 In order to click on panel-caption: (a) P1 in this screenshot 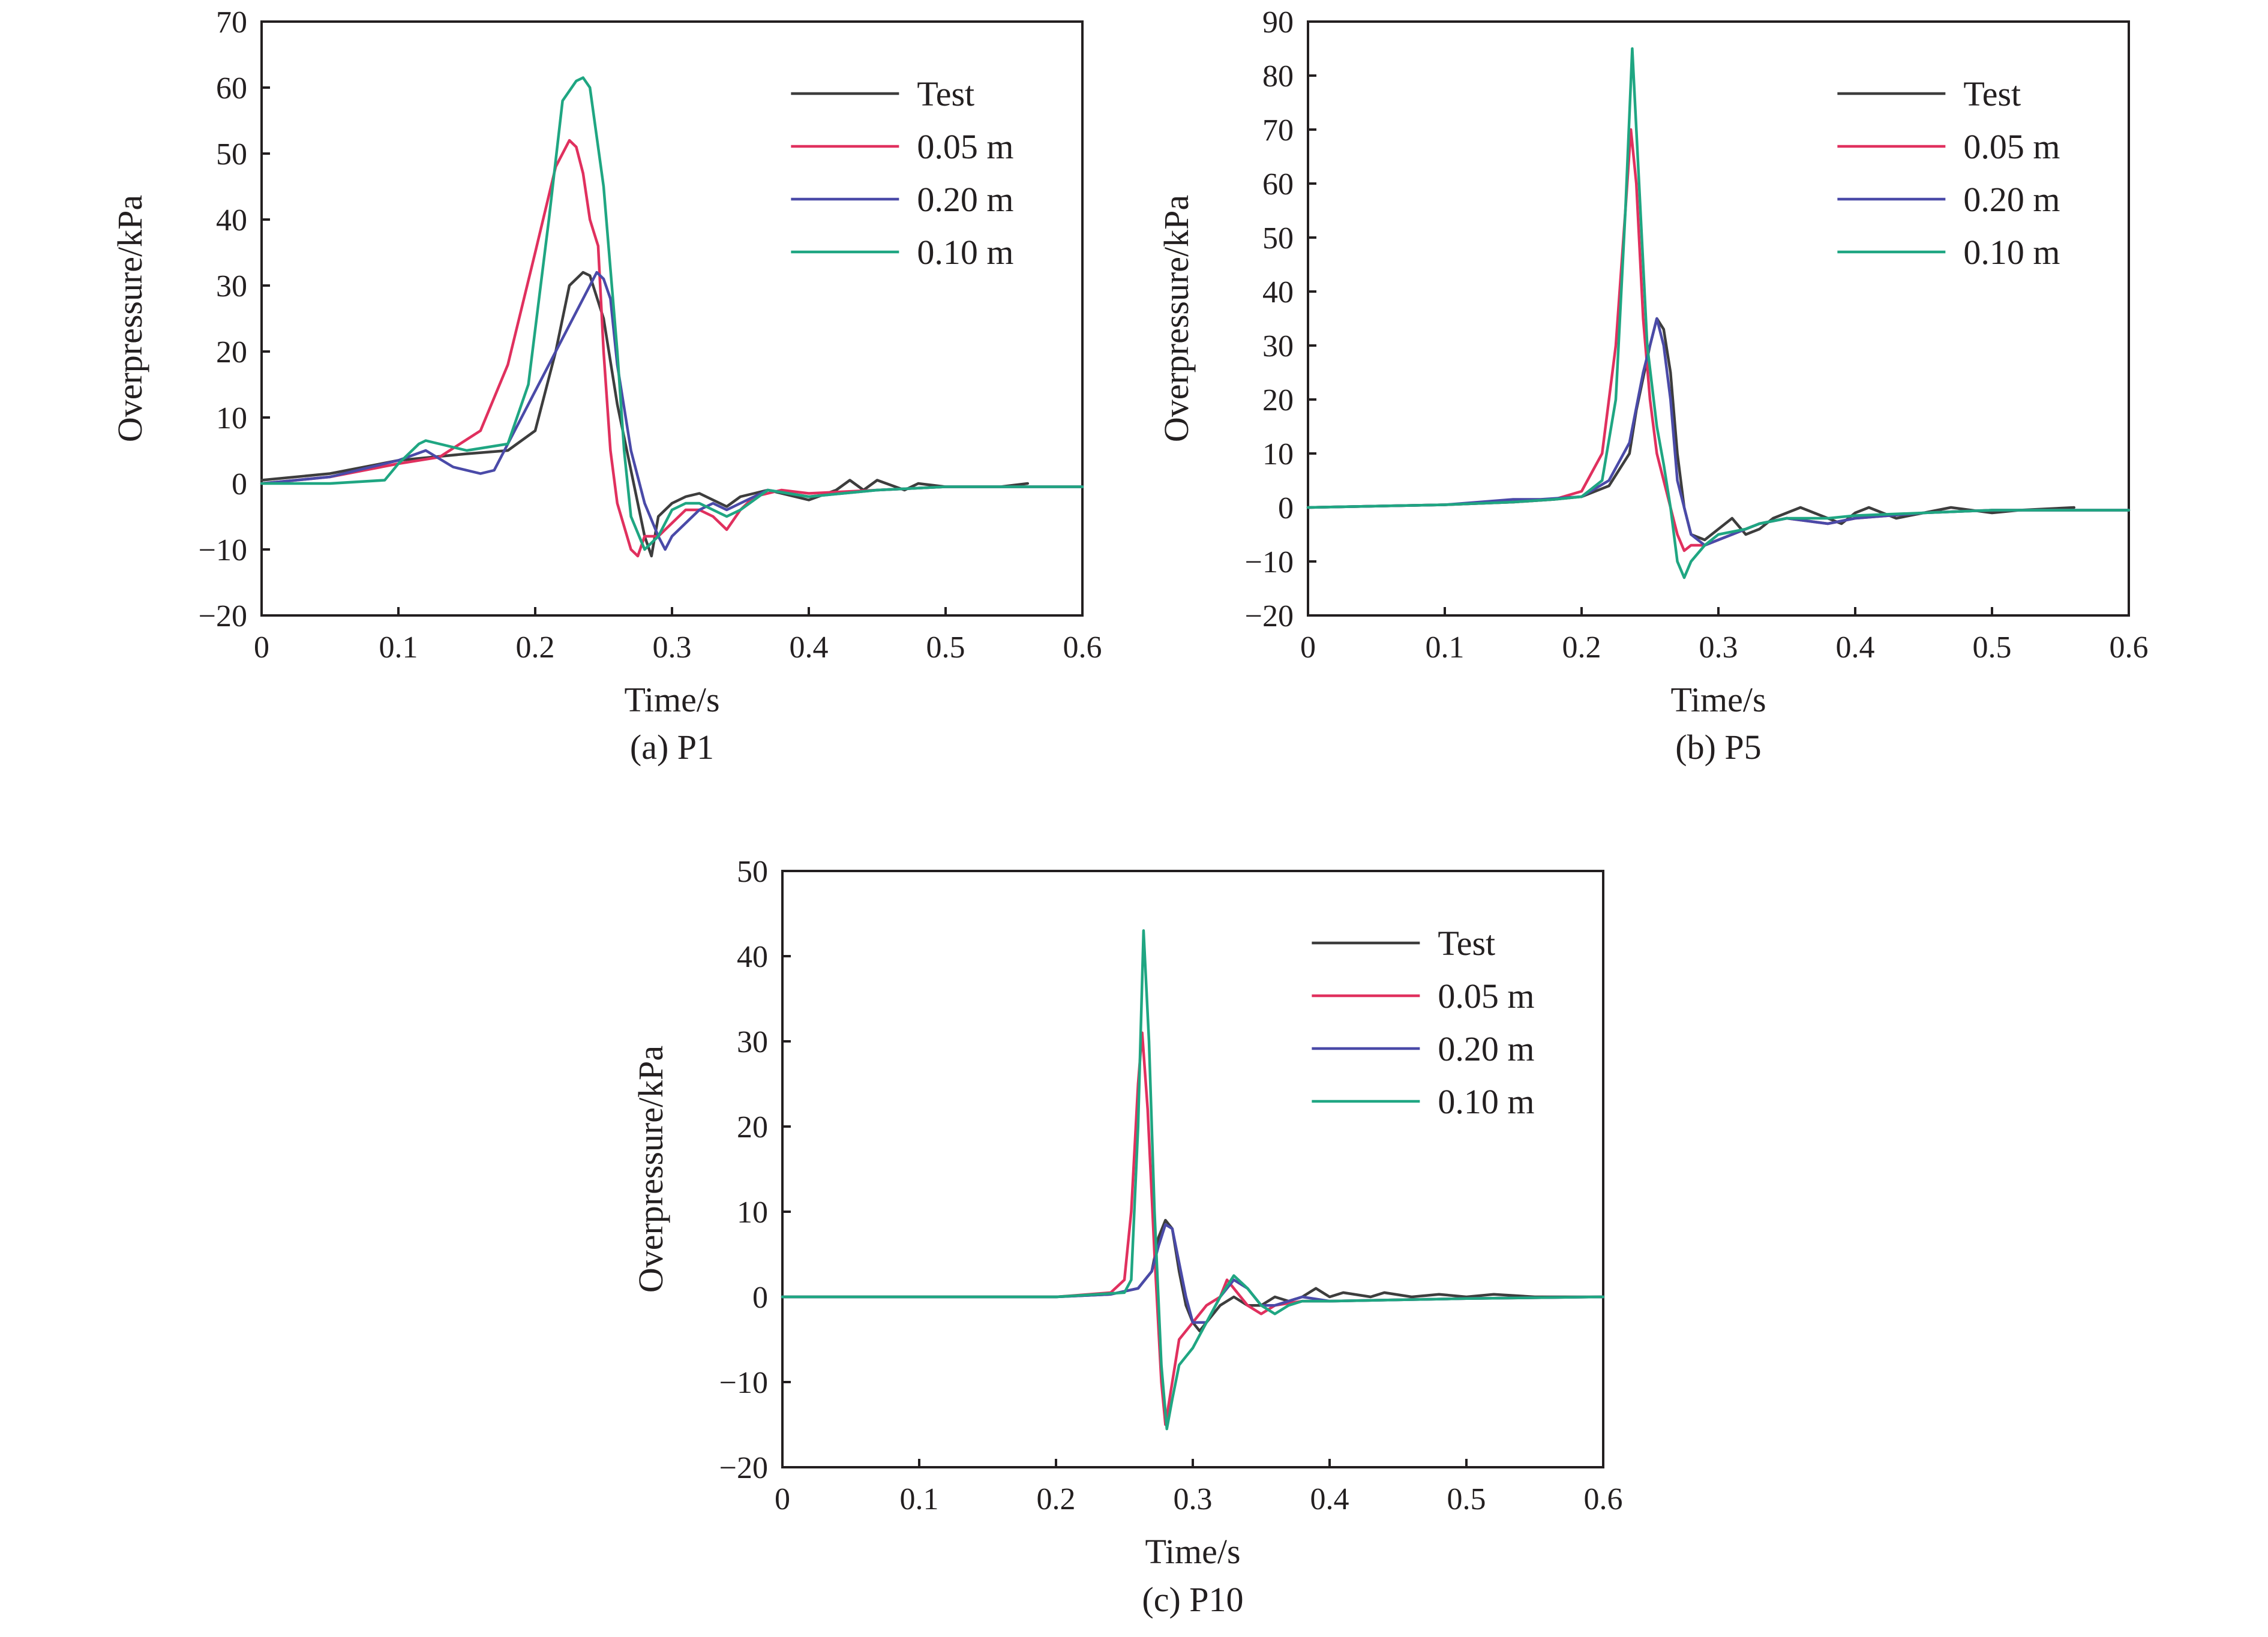, I will do `click(672, 747)`.